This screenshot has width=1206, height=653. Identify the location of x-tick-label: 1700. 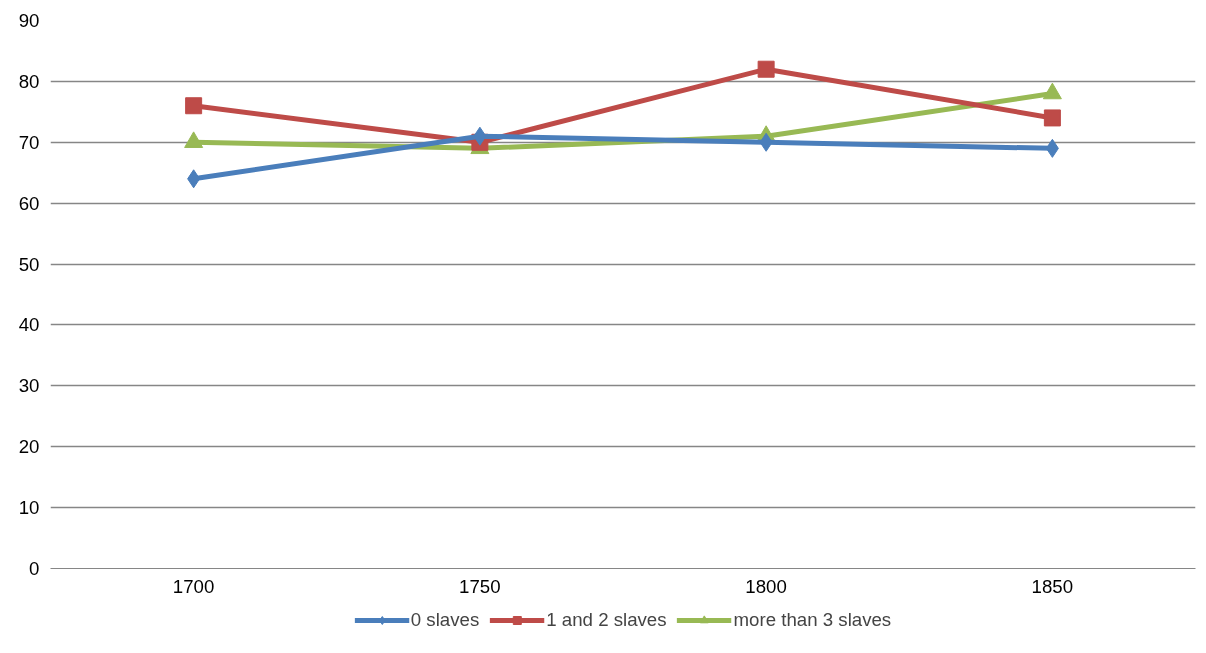
(193, 586).